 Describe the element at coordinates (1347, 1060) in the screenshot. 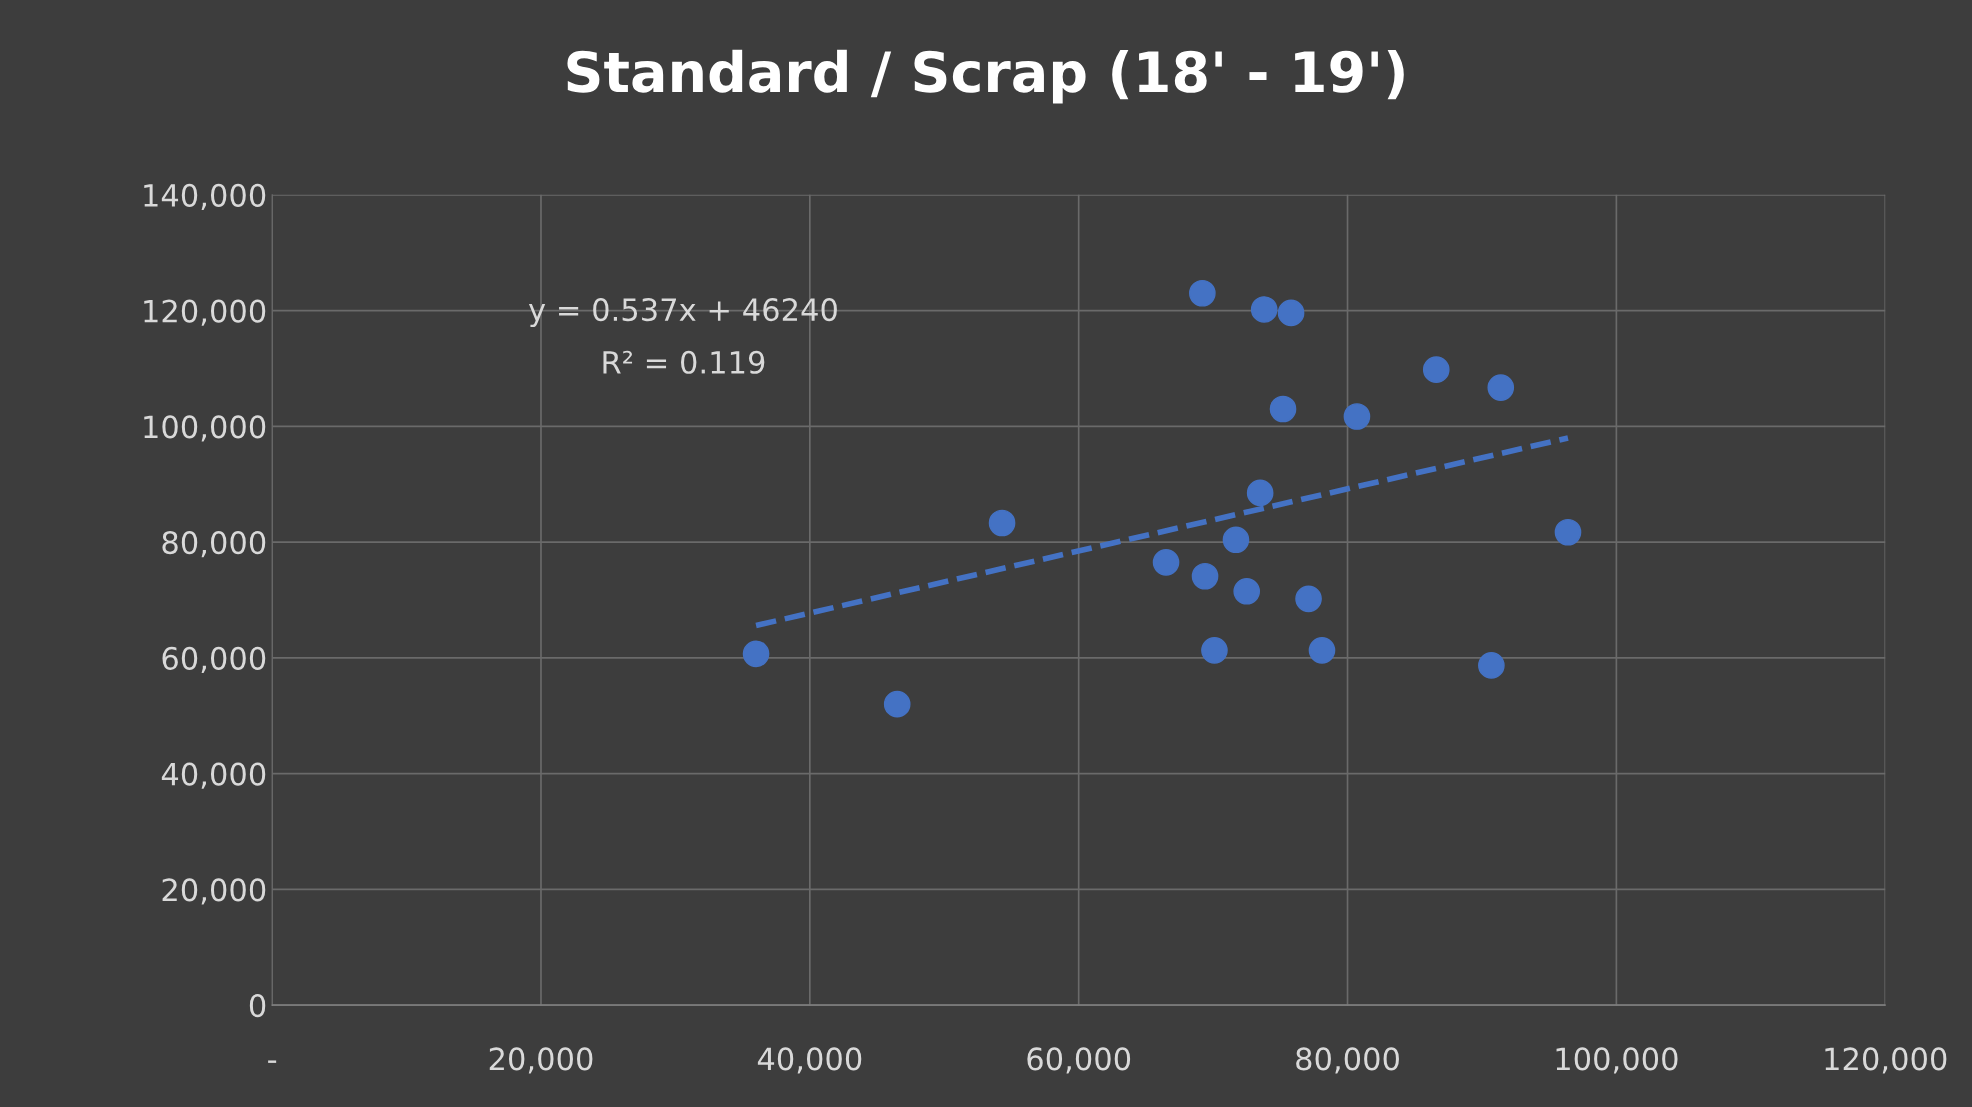

I see `x-tick-label: 80,000` at that location.